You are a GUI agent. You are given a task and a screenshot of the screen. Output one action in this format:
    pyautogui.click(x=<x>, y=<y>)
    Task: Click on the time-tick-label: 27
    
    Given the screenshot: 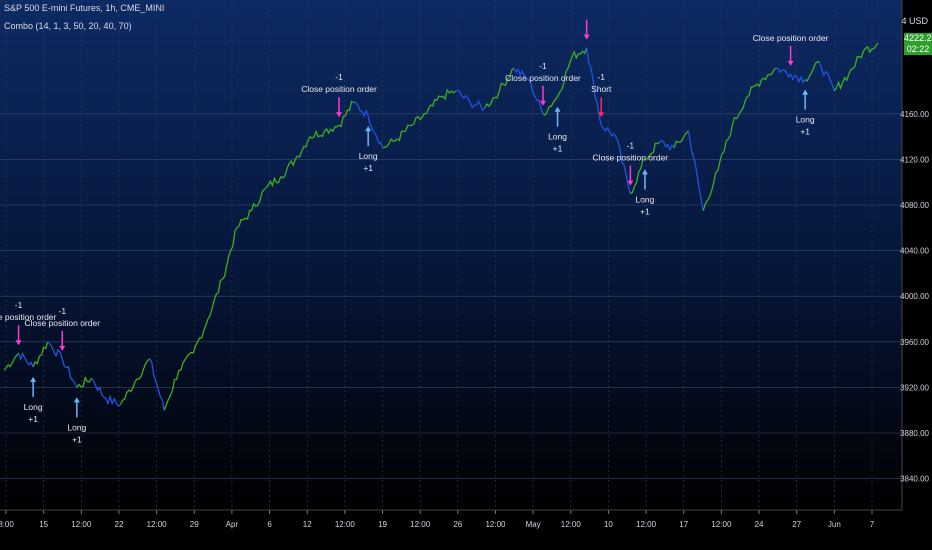 What is the action you would take?
    pyautogui.click(x=796, y=524)
    